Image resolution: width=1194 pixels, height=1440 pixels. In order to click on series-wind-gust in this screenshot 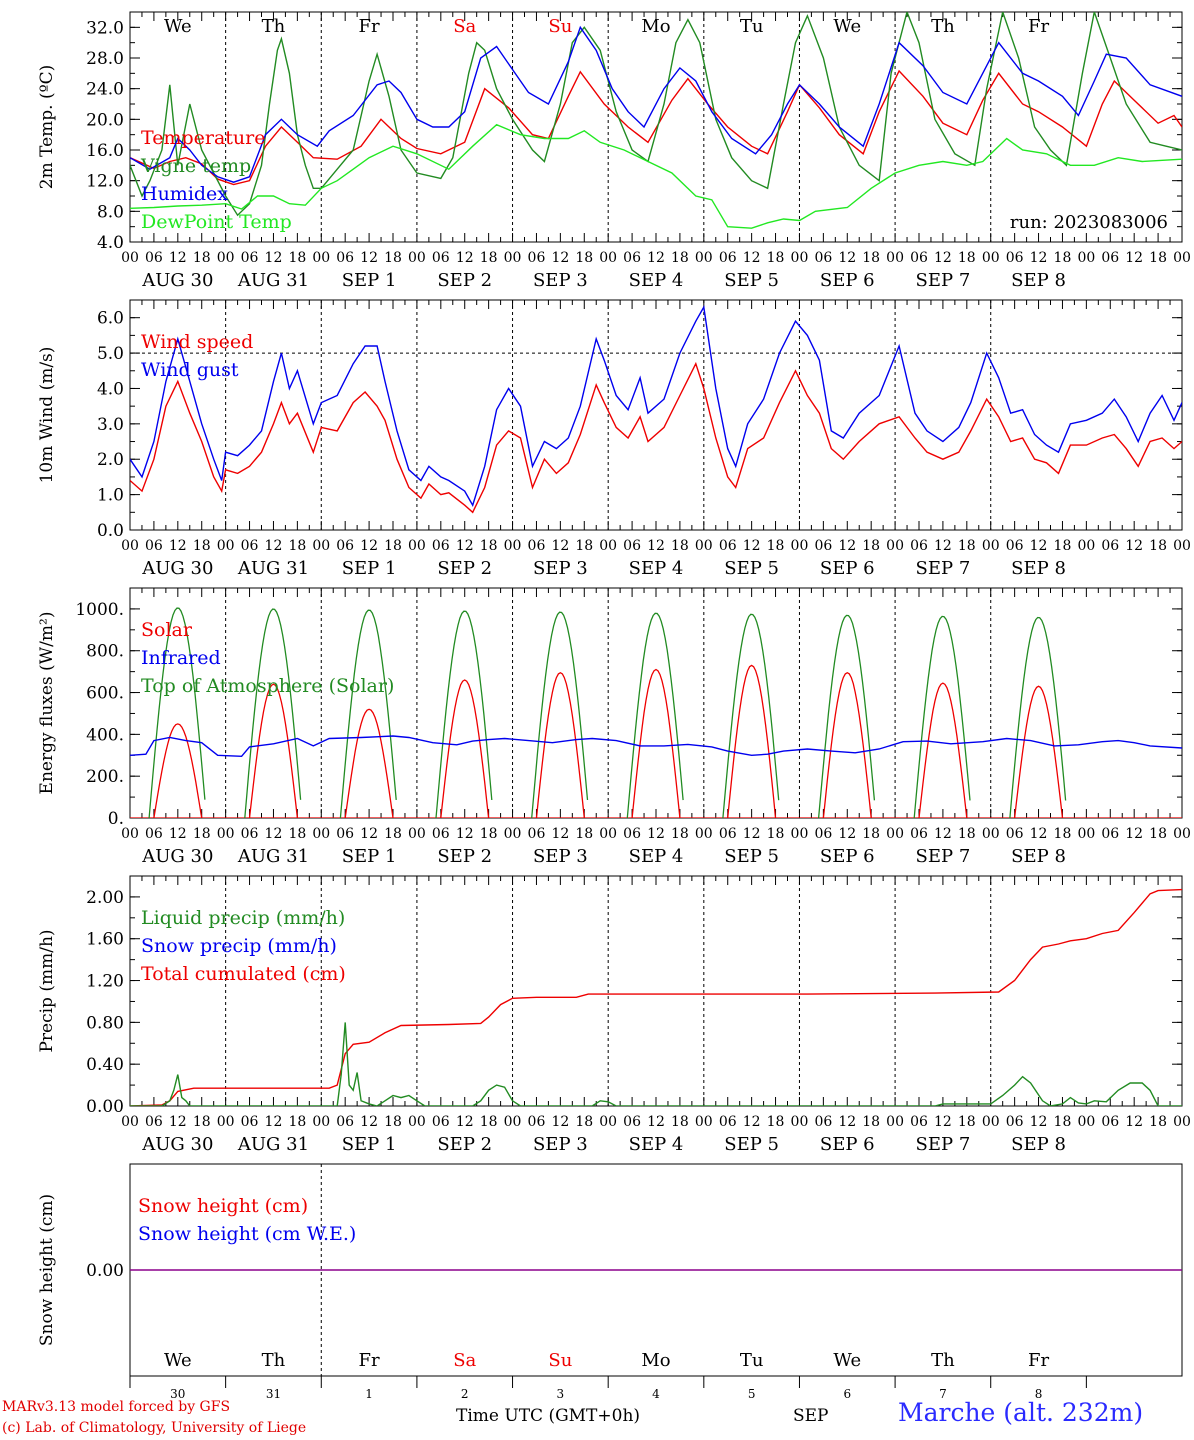, I will do `click(656, 405)`.